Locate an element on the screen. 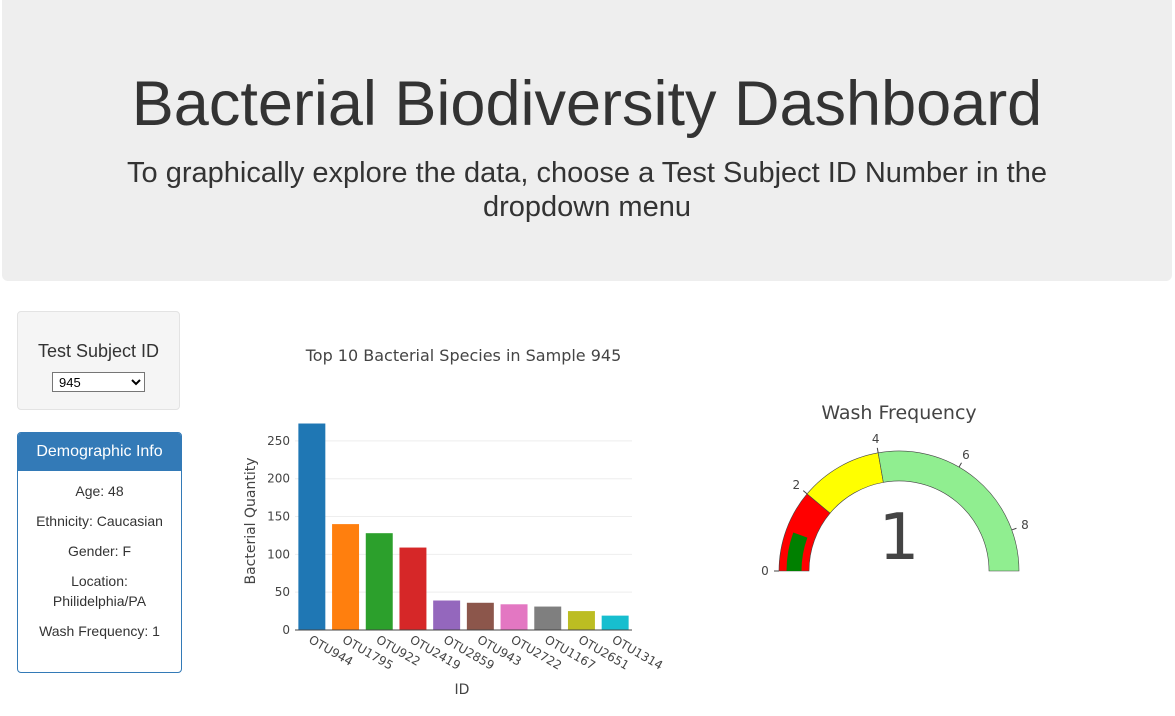 The height and width of the screenshot is (716, 1175). y-tick-label: 0 is located at coordinates (286, 630).